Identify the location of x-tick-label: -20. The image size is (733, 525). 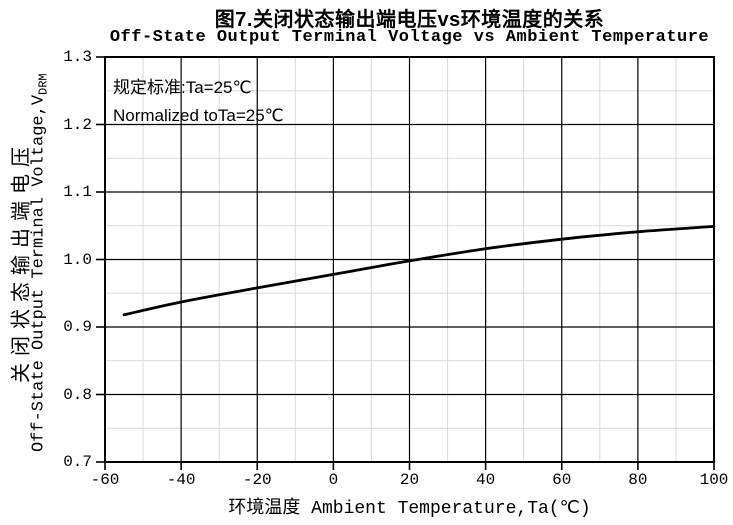
(257, 480).